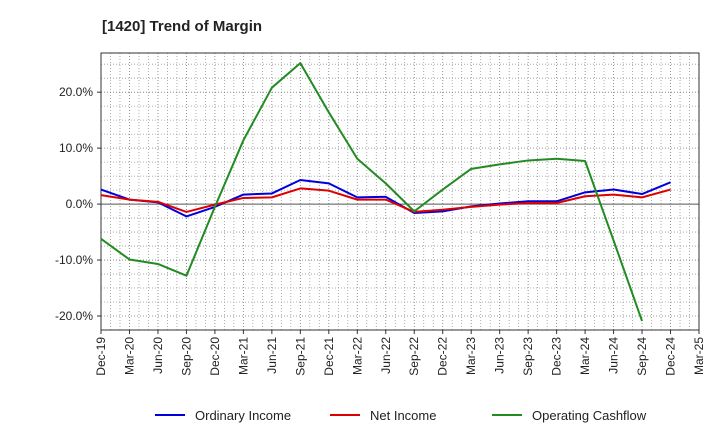  Describe the element at coordinates (614, 355) in the screenshot. I see `x-tick-label: Jun-24` at that location.